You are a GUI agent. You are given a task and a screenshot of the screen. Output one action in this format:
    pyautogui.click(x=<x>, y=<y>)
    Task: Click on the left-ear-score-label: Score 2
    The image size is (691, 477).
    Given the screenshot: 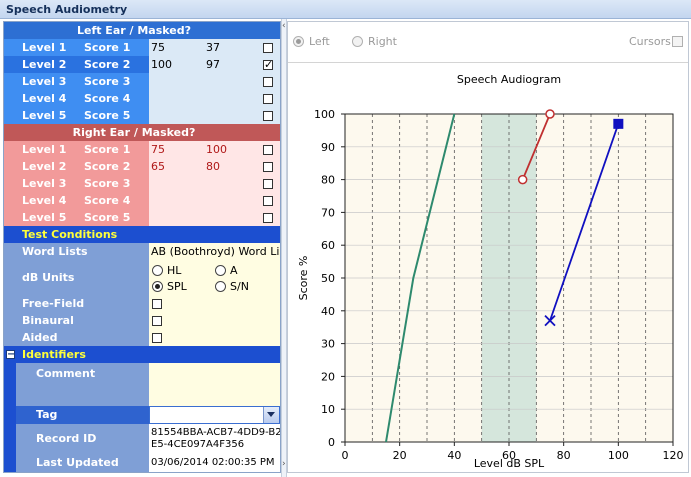 What is the action you would take?
    pyautogui.click(x=116, y=64)
    